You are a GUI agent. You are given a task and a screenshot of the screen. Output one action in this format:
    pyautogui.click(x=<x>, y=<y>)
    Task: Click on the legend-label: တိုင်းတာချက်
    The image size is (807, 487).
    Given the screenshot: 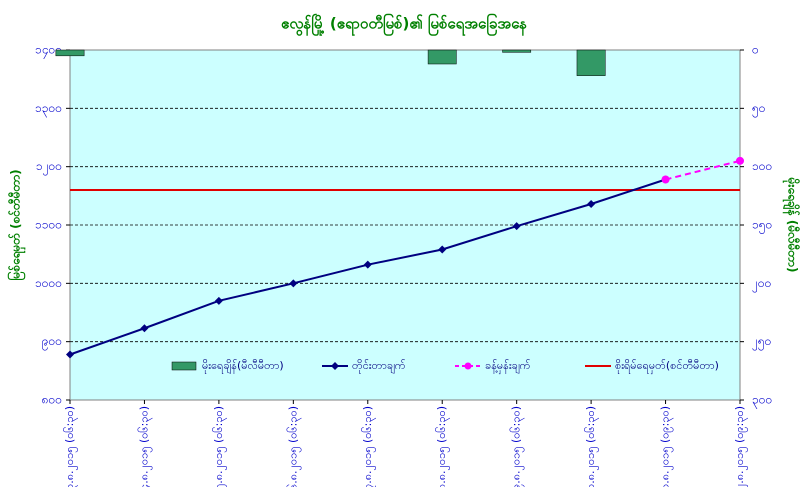 What is the action you would take?
    pyautogui.click(x=379, y=366)
    